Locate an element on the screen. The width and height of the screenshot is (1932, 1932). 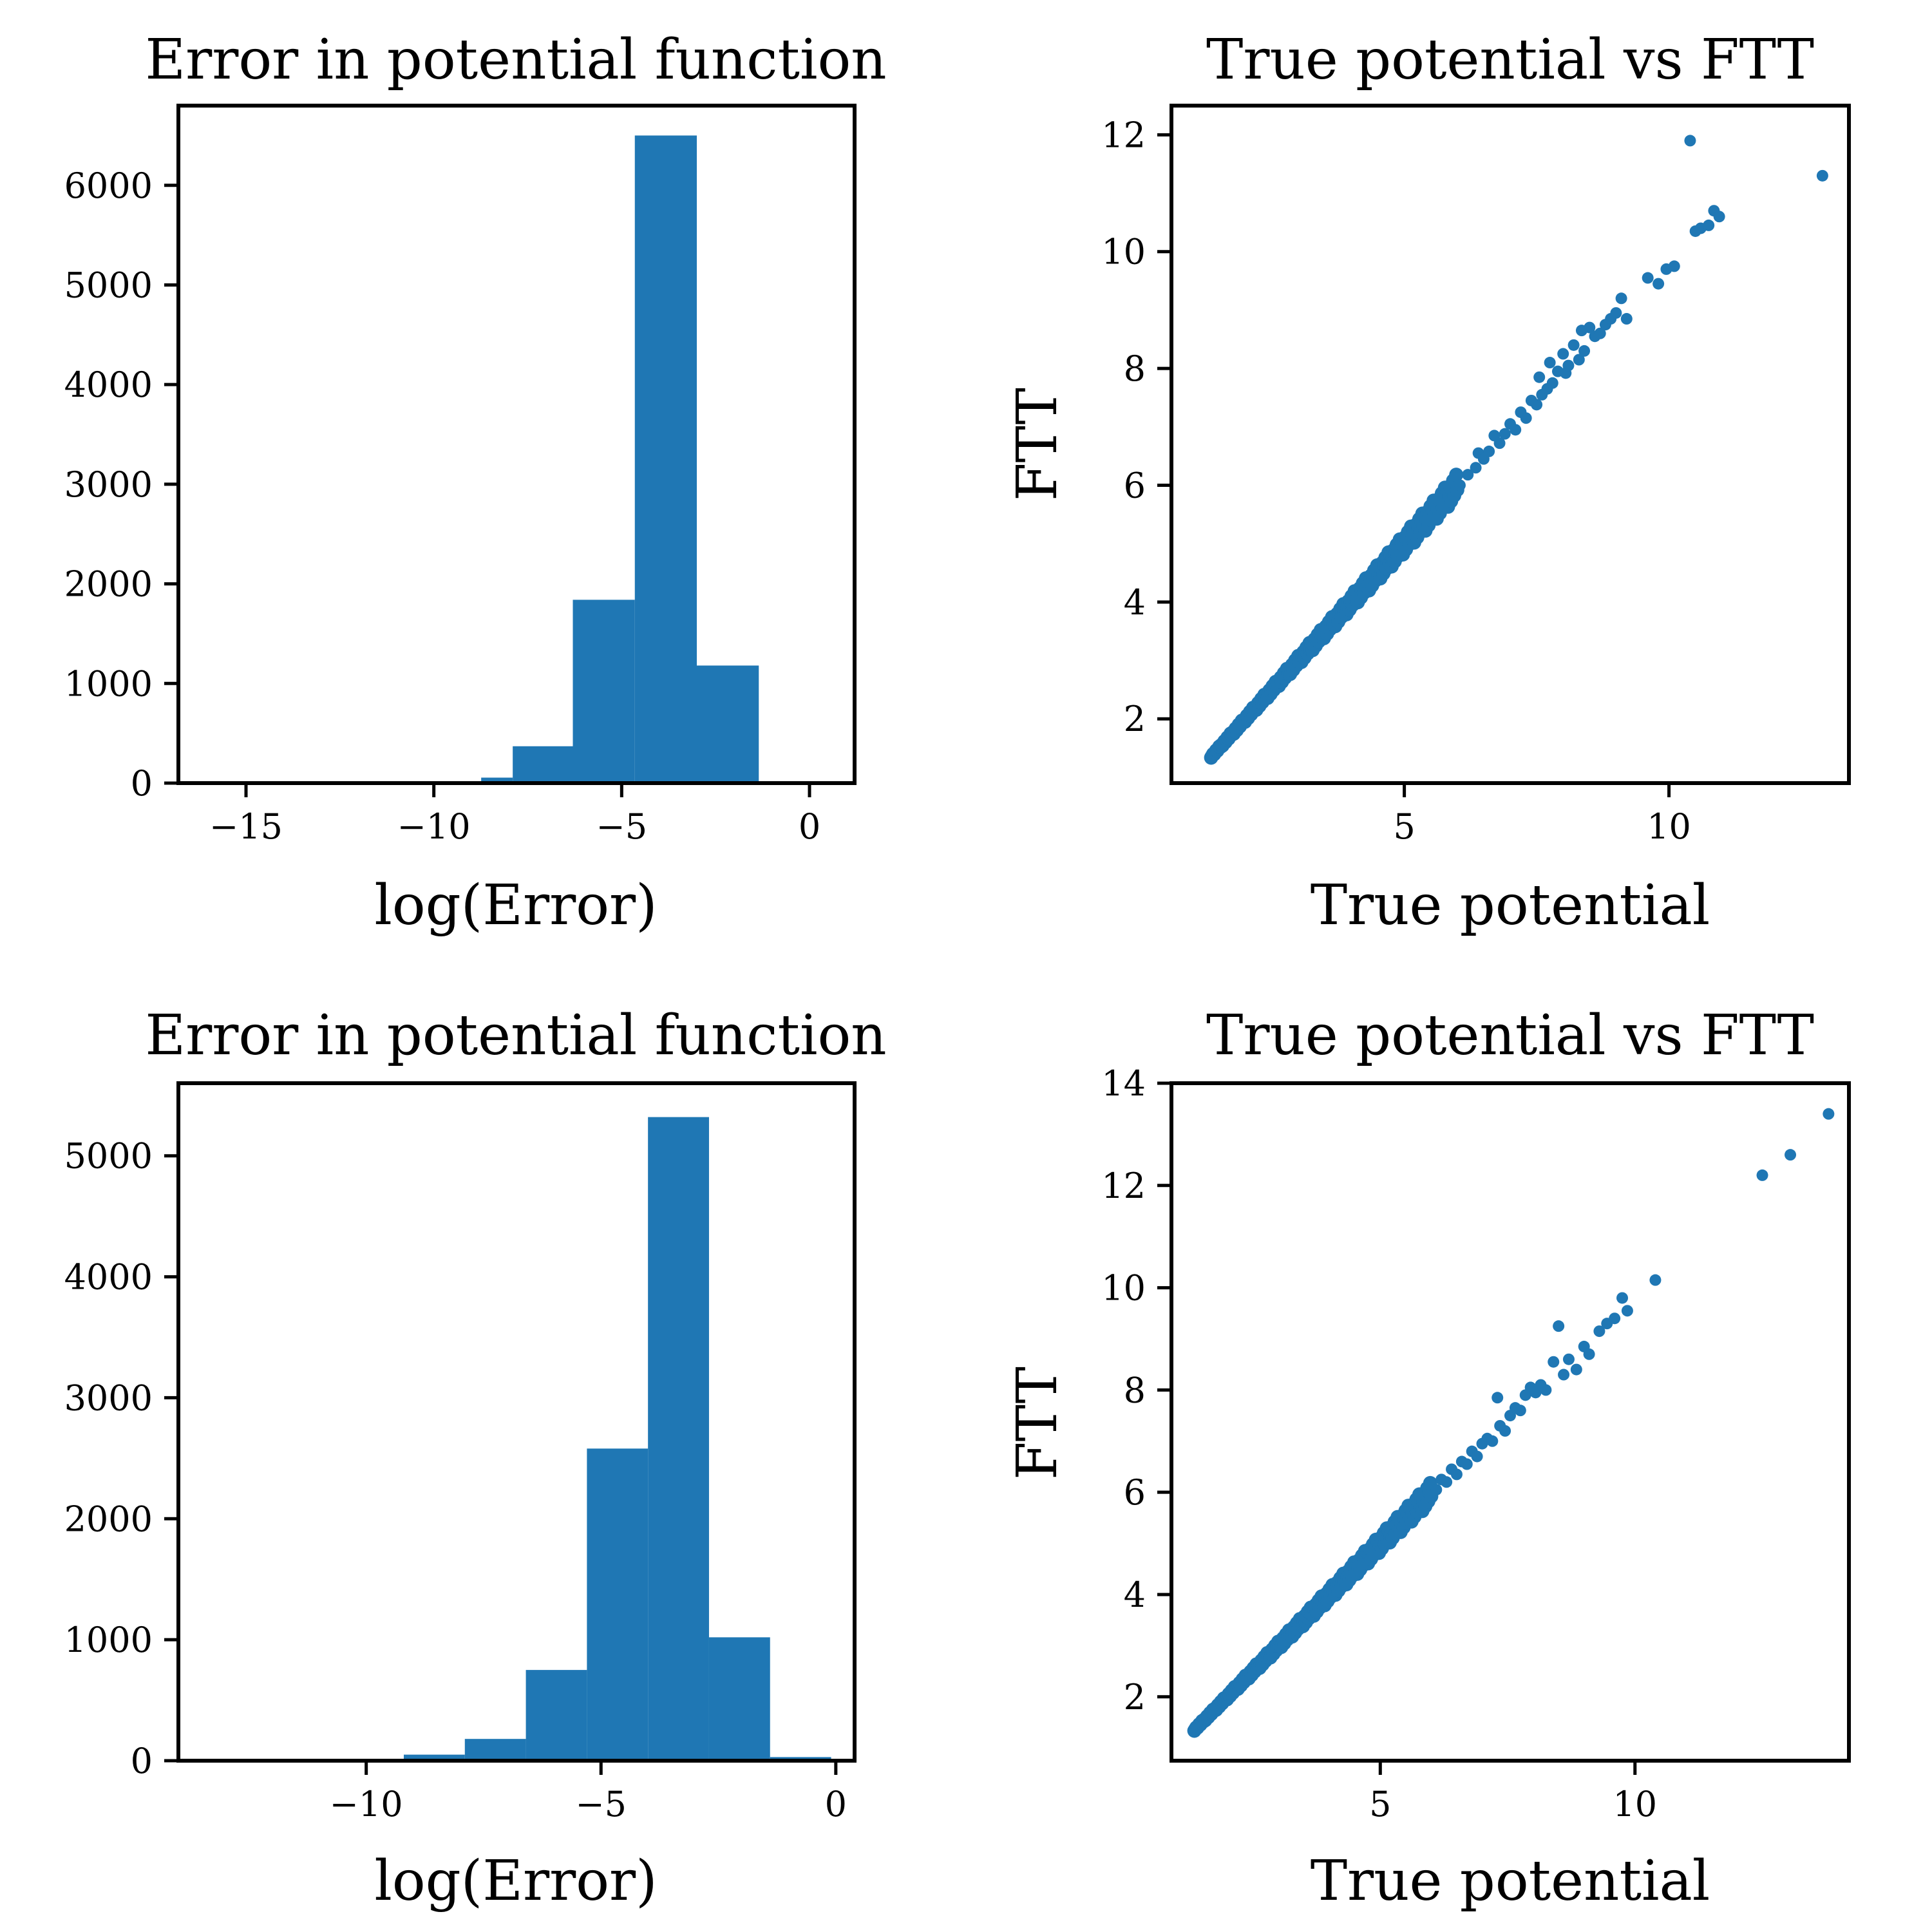
y-tick-label: 6 is located at coordinates (1135, 1492).